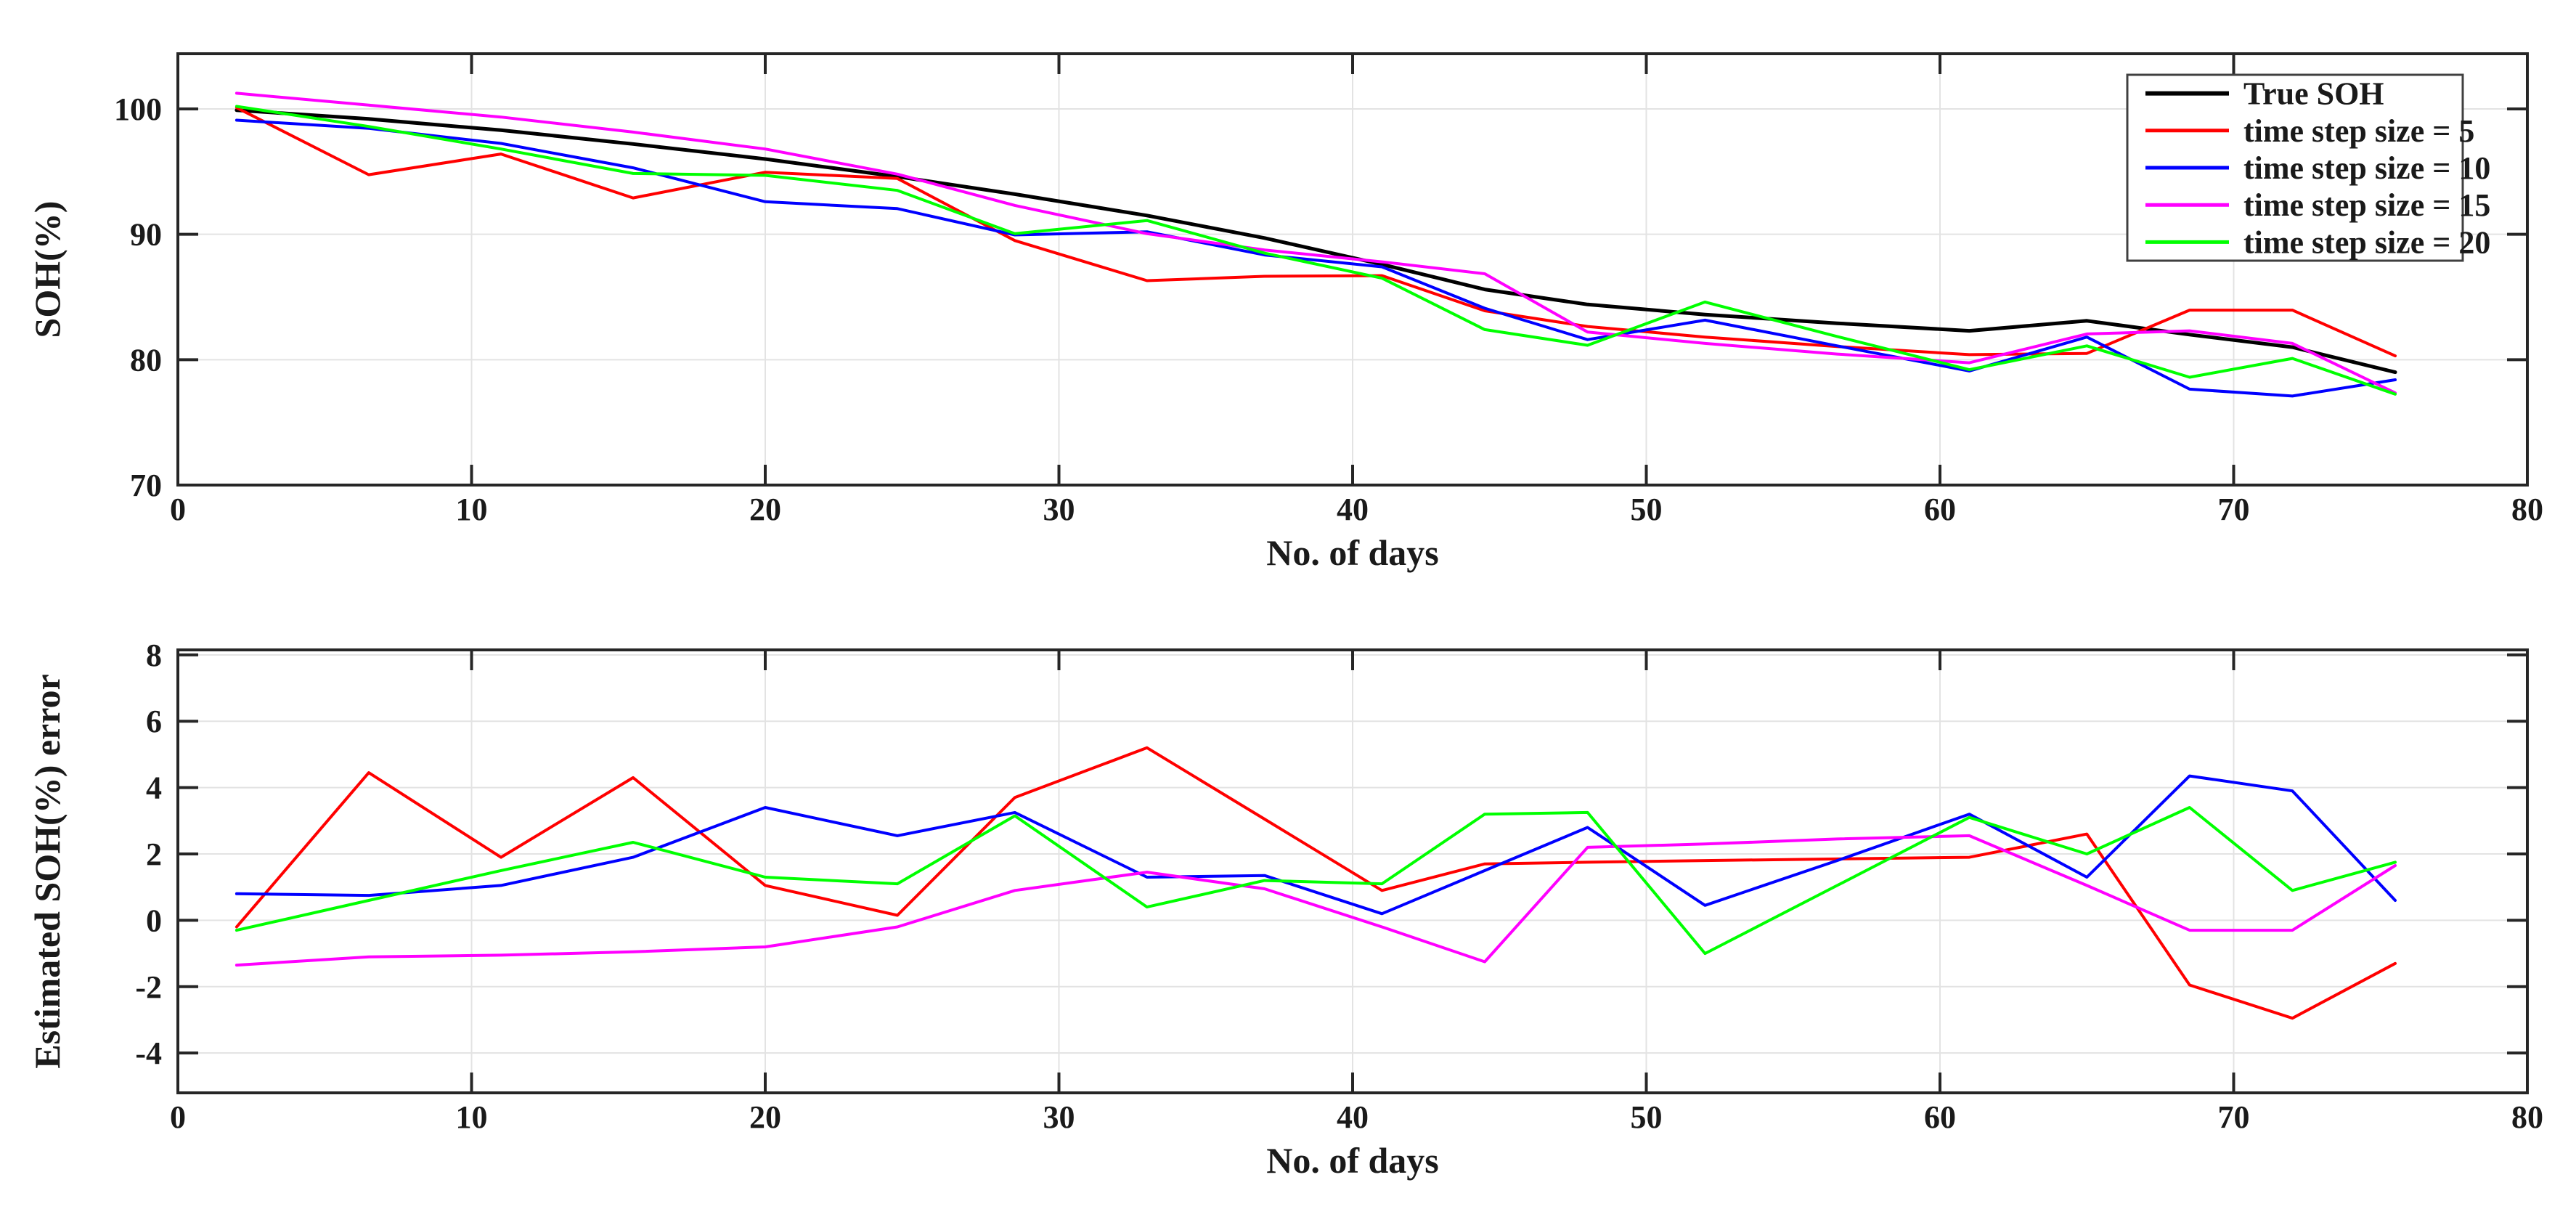  Describe the element at coordinates (148, 987) in the screenshot. I see `y-tick-label: -2` at that location.